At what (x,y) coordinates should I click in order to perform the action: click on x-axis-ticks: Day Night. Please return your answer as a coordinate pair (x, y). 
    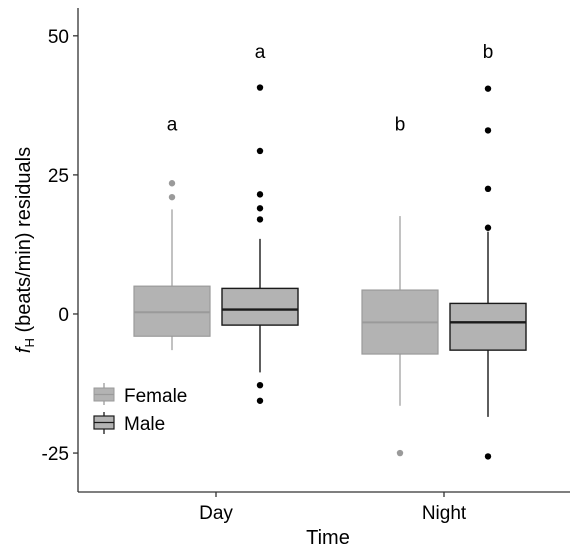
    Looking at the image, I should click on (333, 508).